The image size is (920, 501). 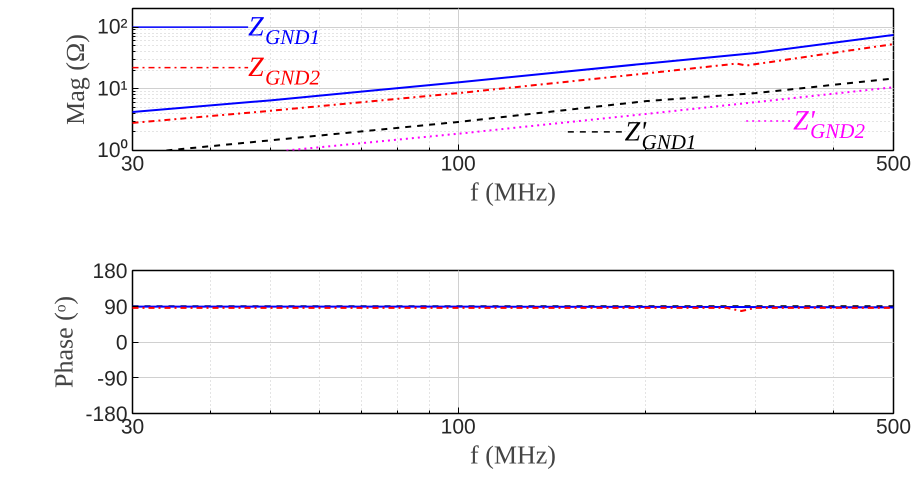 What do you see at coordinates (63, 342) in the screenshot?
I see `y-axis-title: Phase (ᵒ)` at bounding box center [63, 342].